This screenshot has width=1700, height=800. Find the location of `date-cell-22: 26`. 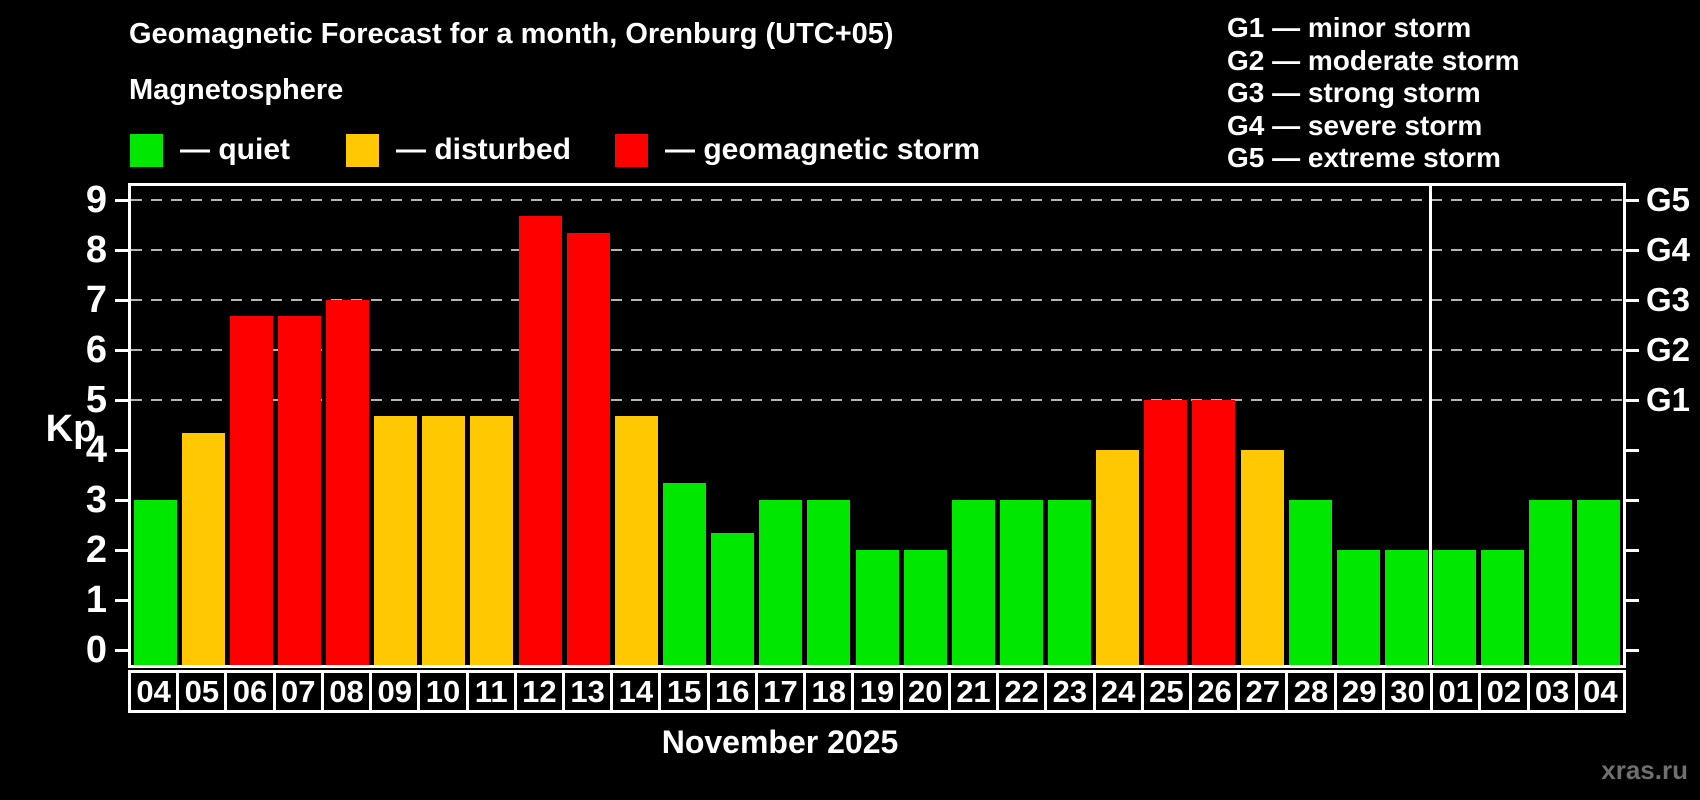

date-cell-22: 26 is located at coordinates (1214, 691).